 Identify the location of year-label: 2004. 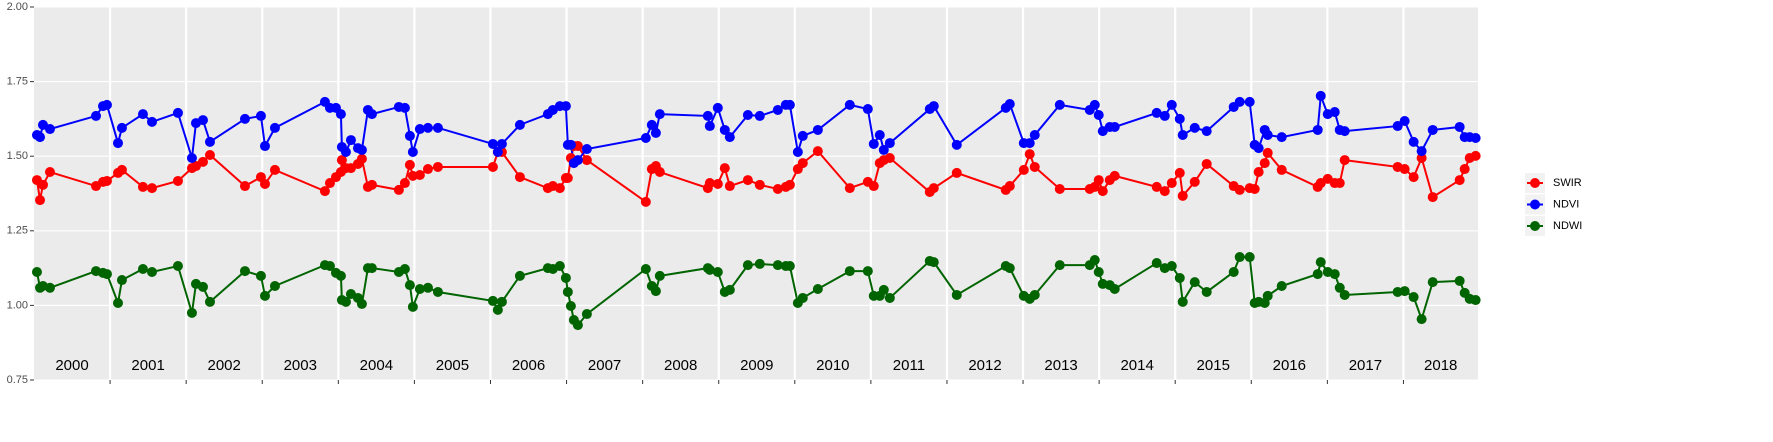
(376, 365).